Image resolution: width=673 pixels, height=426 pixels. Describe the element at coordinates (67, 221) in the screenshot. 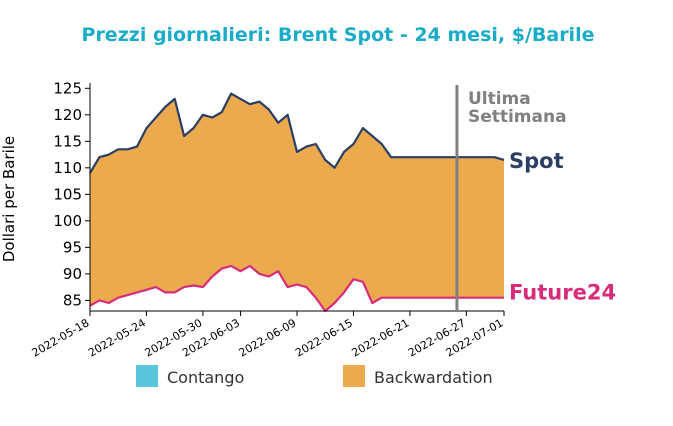

I see `y-tick-label: 100` at that location.